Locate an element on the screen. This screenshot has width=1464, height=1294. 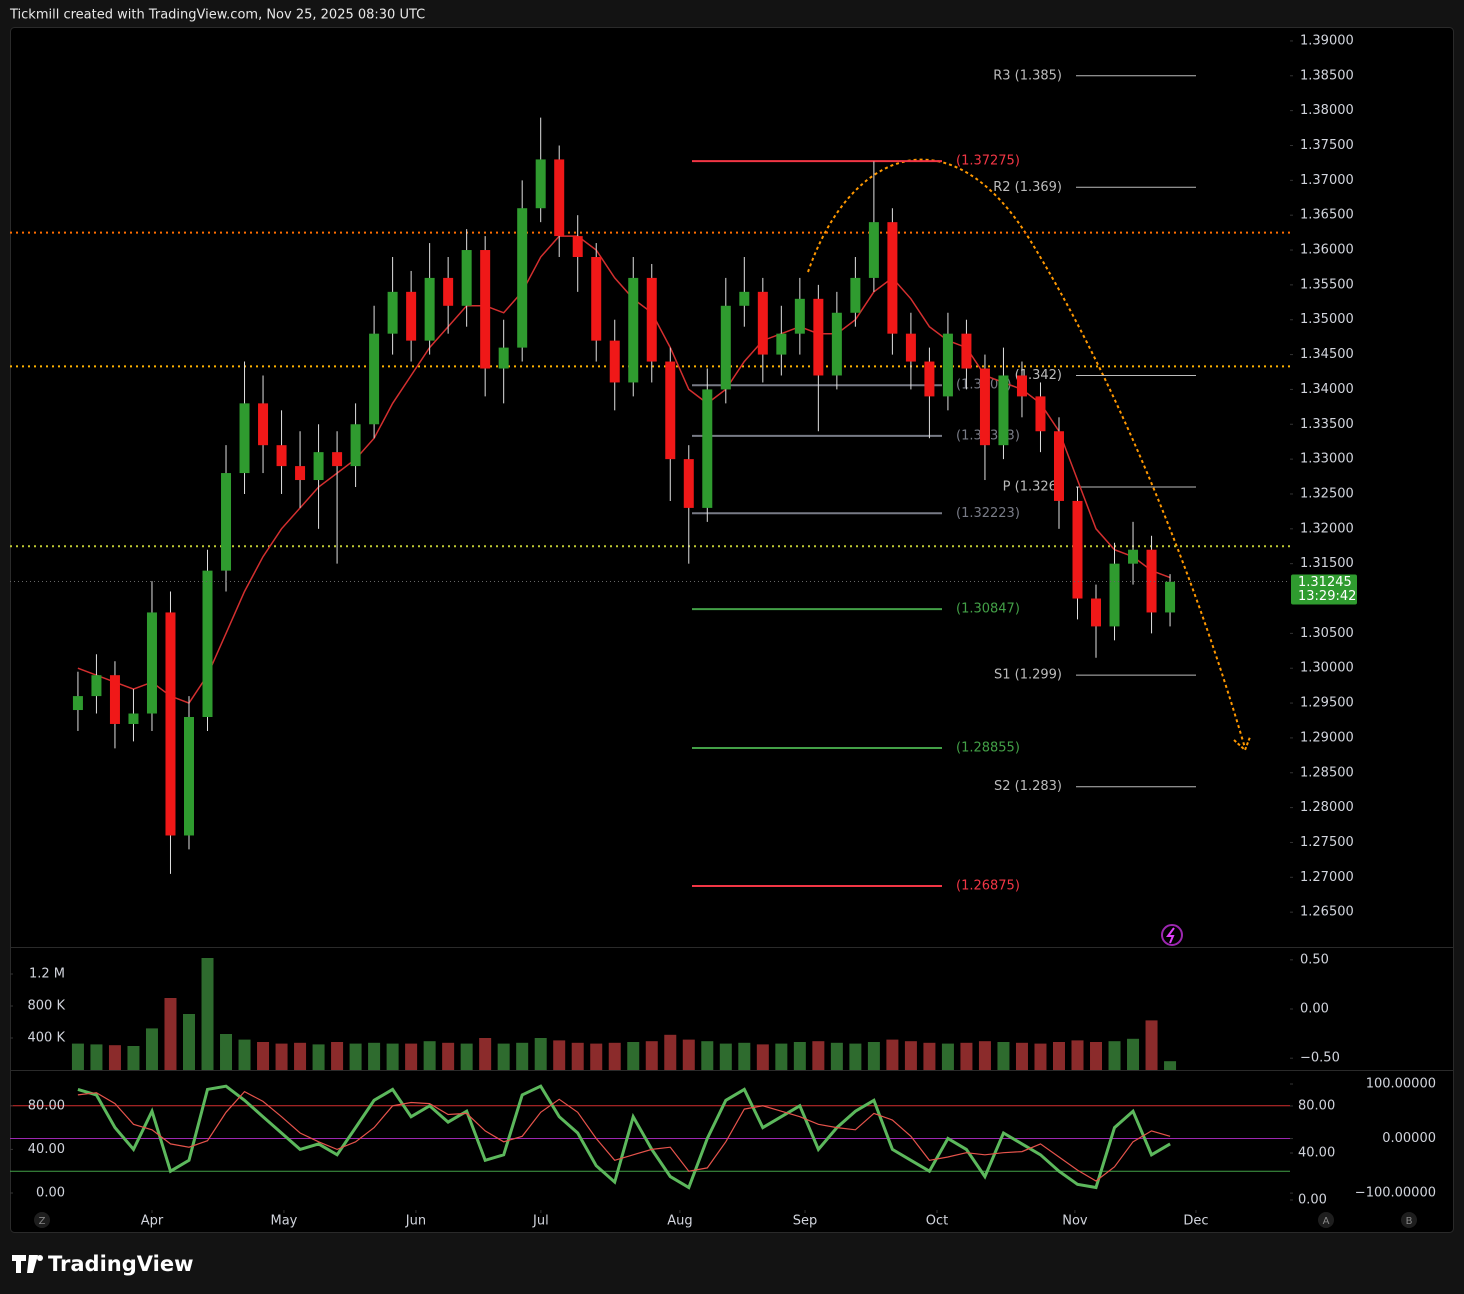
y-tick-label: 1.34500 is located at coordinates (1327, 354).